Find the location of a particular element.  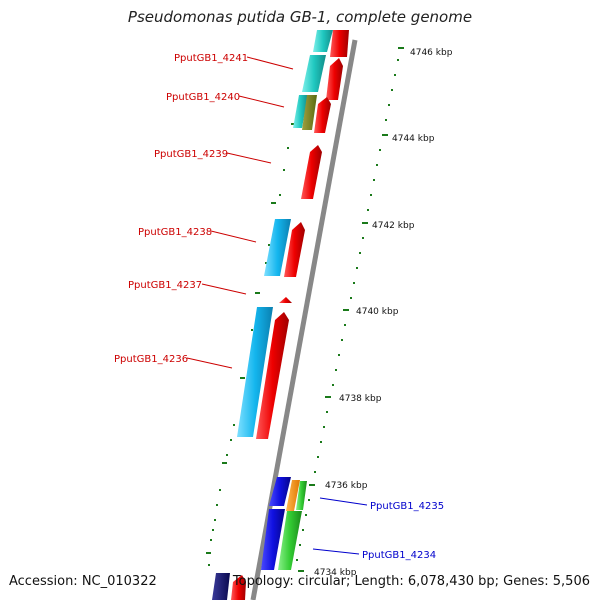

gene-label: PputGB1_4237 is located at coordinates (165, 285).